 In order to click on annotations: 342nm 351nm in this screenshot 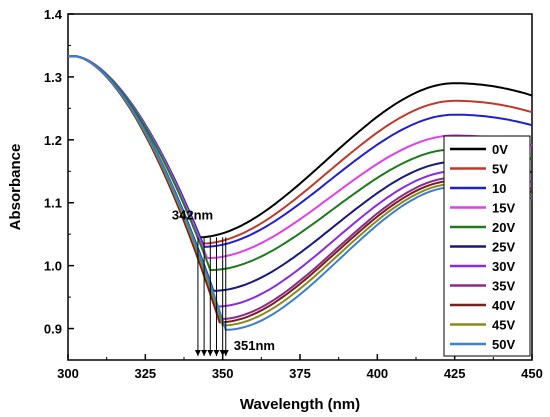, I will do `click(223, 280)`.